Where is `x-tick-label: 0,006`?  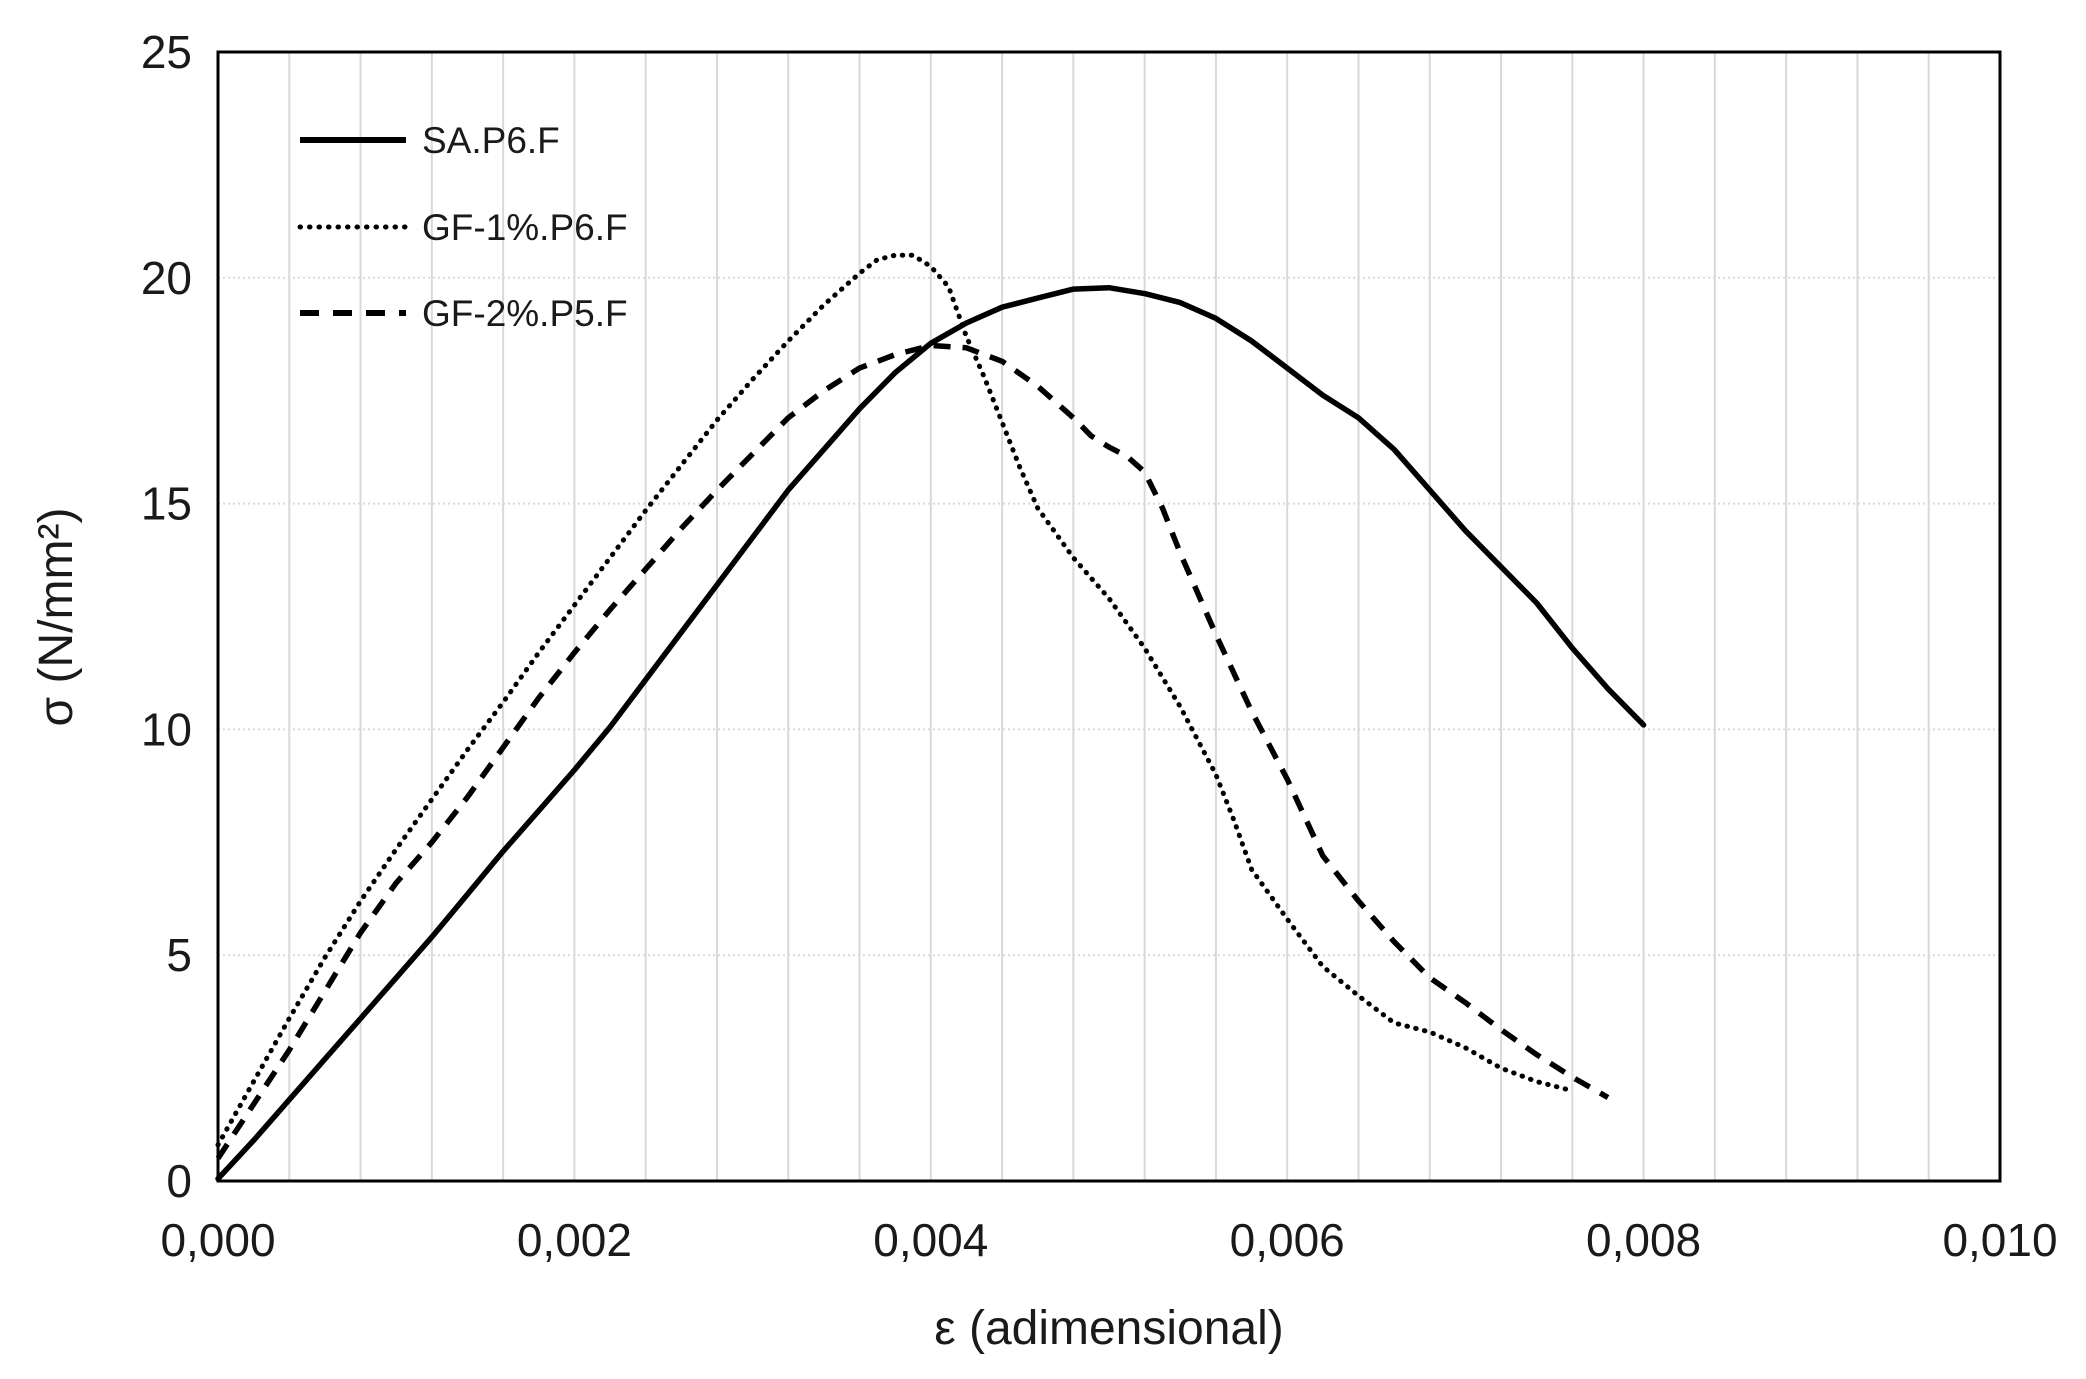 x-tick-label: 0,006 is located at coordinates (1287, 1240).